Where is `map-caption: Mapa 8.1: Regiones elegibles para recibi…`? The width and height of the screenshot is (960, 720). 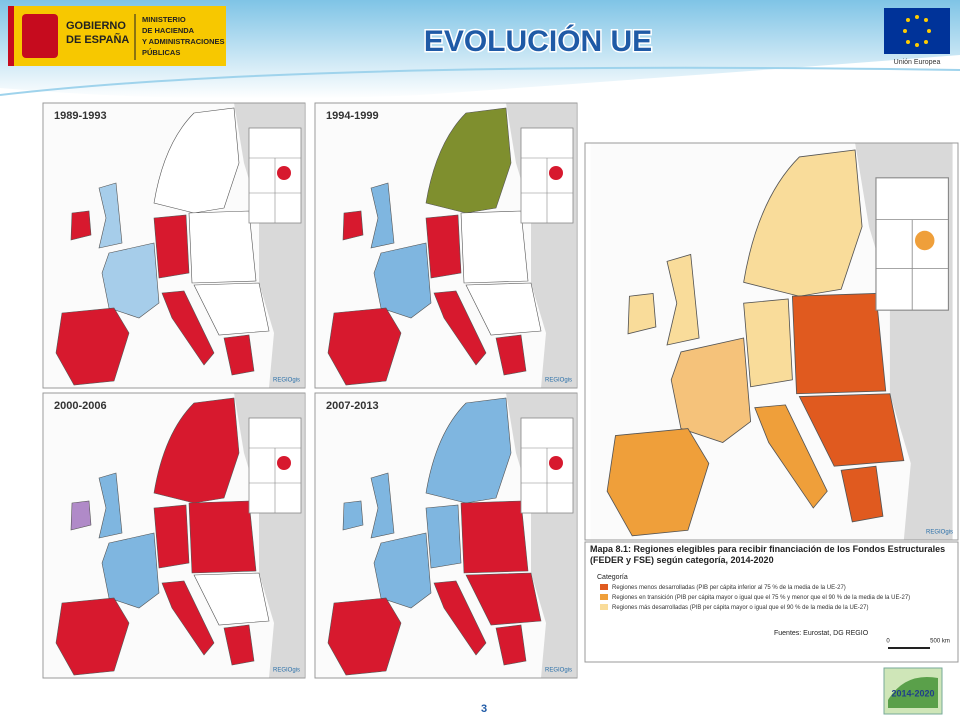
map-caption: Mapa 8.1: Regiones elegibles para recibi… is located at coordinates (768, 554).